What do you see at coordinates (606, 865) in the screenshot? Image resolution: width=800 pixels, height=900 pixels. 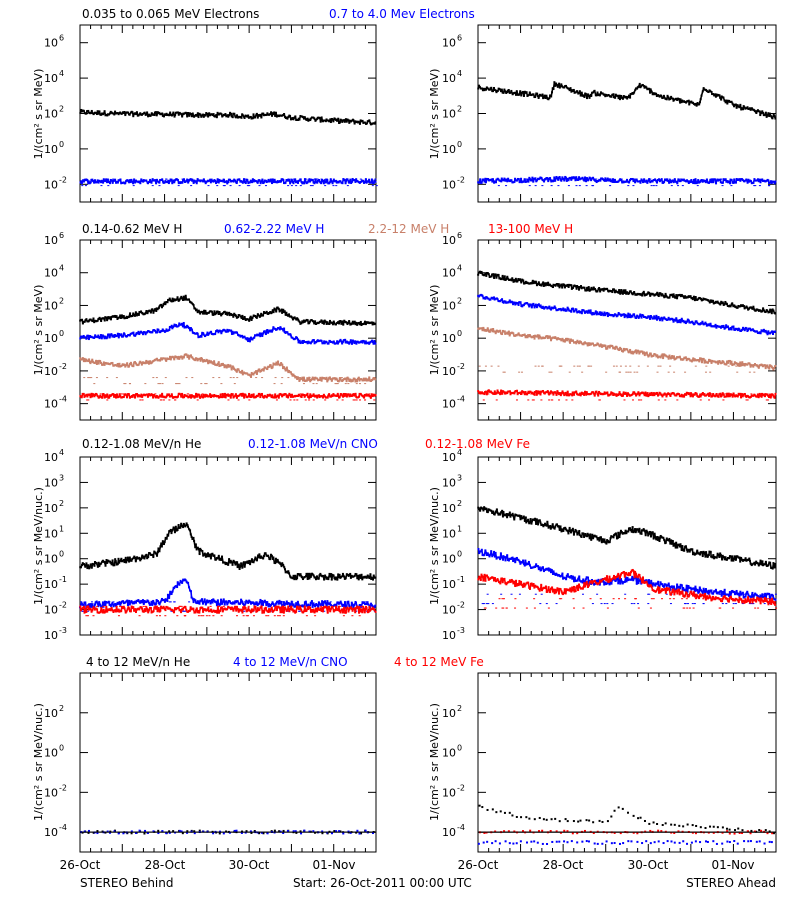 I see `x-ticklabels-right: 26-Oct 28-Oct 30-Oct 01-Nov` at bounding box center [606, 865].